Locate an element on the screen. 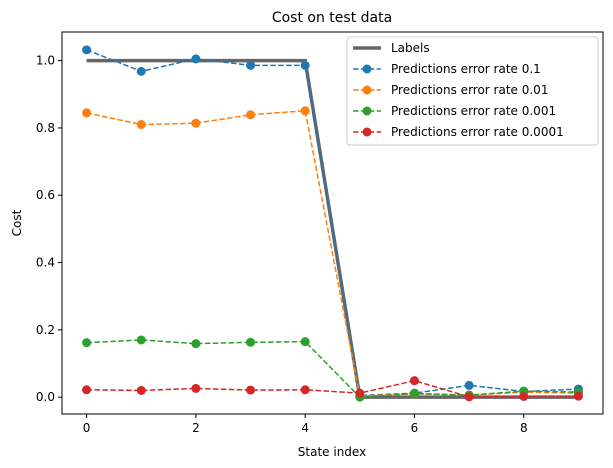  x-axis: 0 2 4 6 8 is located at coordinates (305, 424).